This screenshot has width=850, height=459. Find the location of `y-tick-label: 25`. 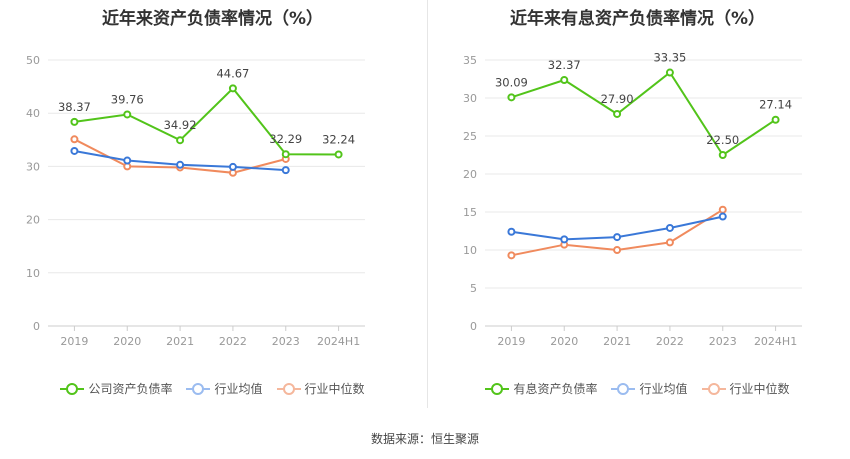

y-tick-label: 25 is located at coordinates (470, 136).